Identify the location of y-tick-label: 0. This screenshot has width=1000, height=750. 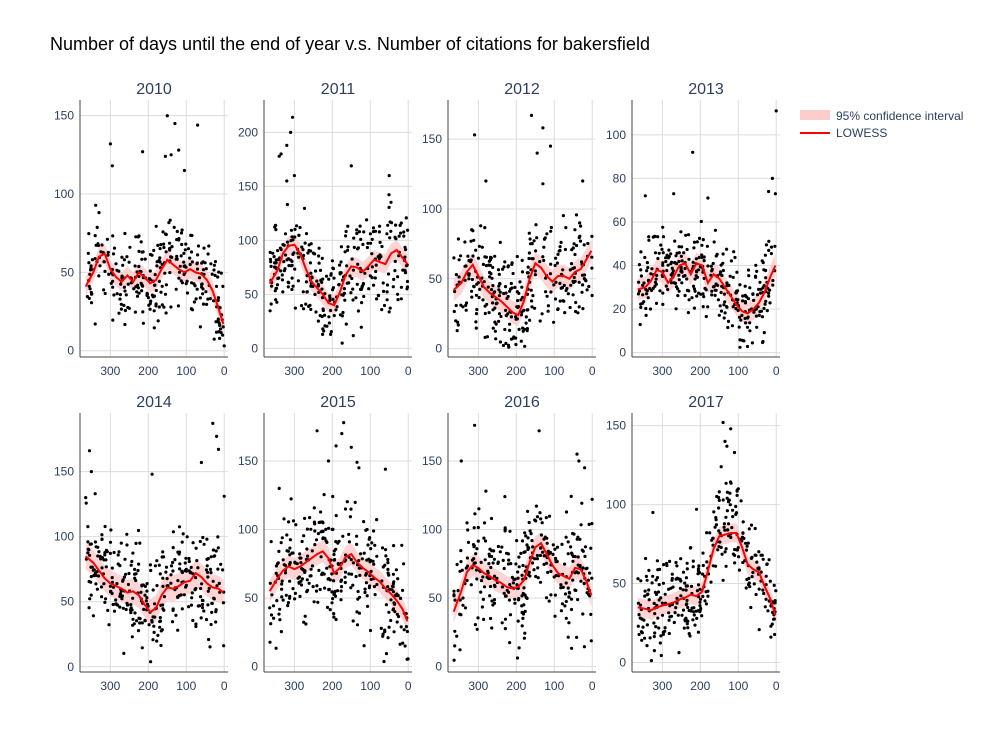
(70, 351).